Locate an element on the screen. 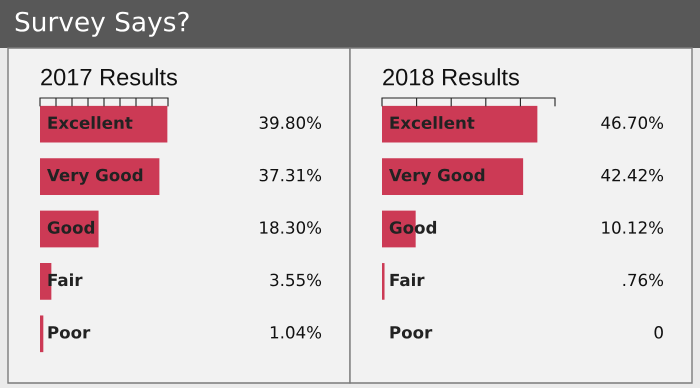 Image resolution: width=700 pixels, height=388 pixels. y-tick-label: Good is located at coordinates (71, 227).